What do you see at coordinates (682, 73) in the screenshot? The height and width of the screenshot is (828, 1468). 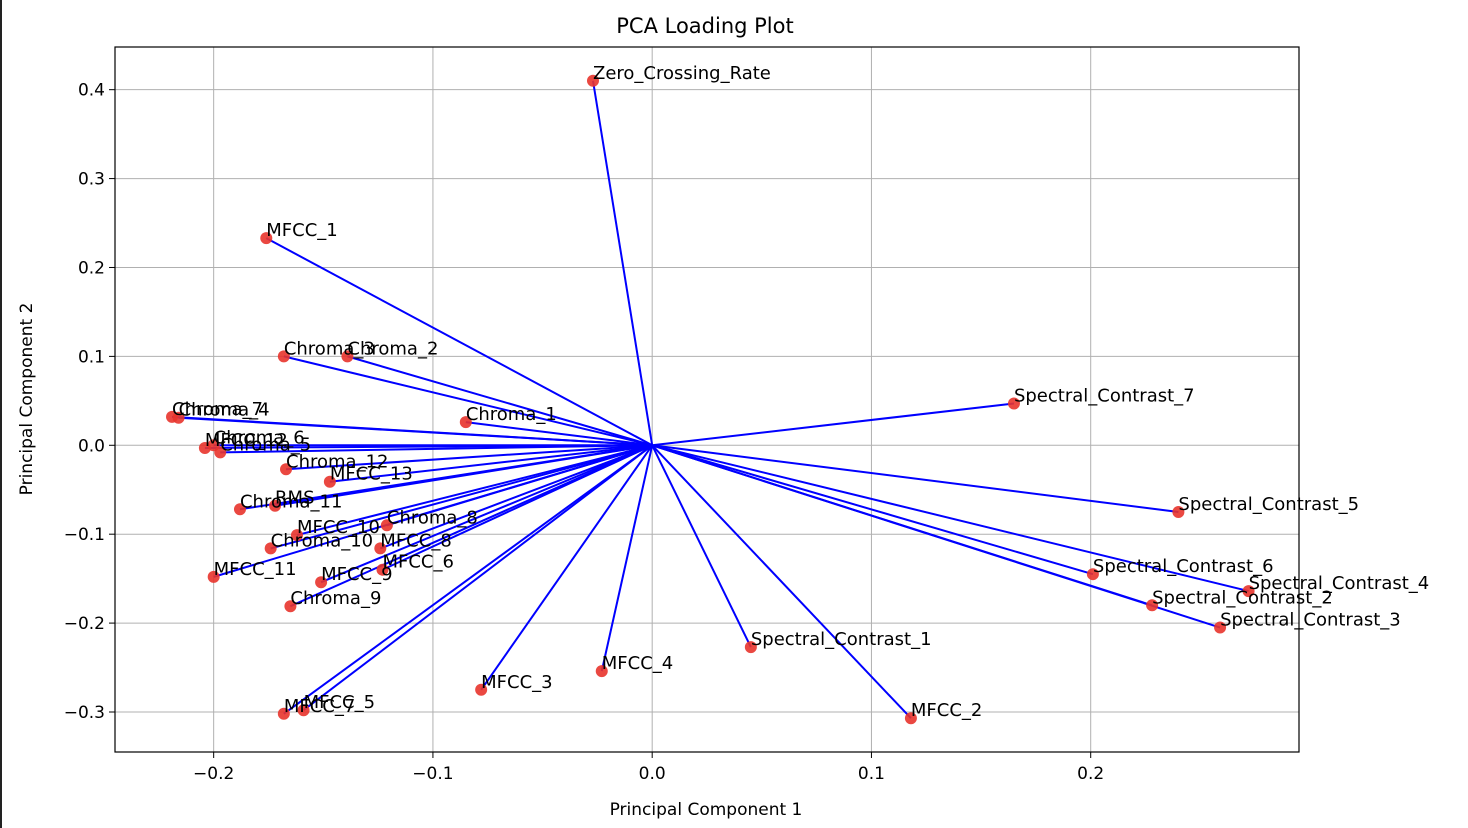 I see `point-label: Zero_Crossing_Rate` at bounding box center [682, 73].